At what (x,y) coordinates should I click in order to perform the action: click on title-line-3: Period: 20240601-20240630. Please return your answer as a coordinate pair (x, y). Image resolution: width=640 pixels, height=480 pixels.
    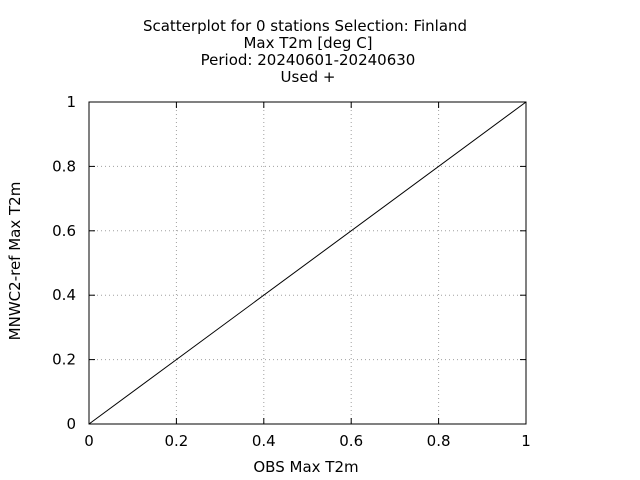
    Looking at the image, I should click on (308, 60).